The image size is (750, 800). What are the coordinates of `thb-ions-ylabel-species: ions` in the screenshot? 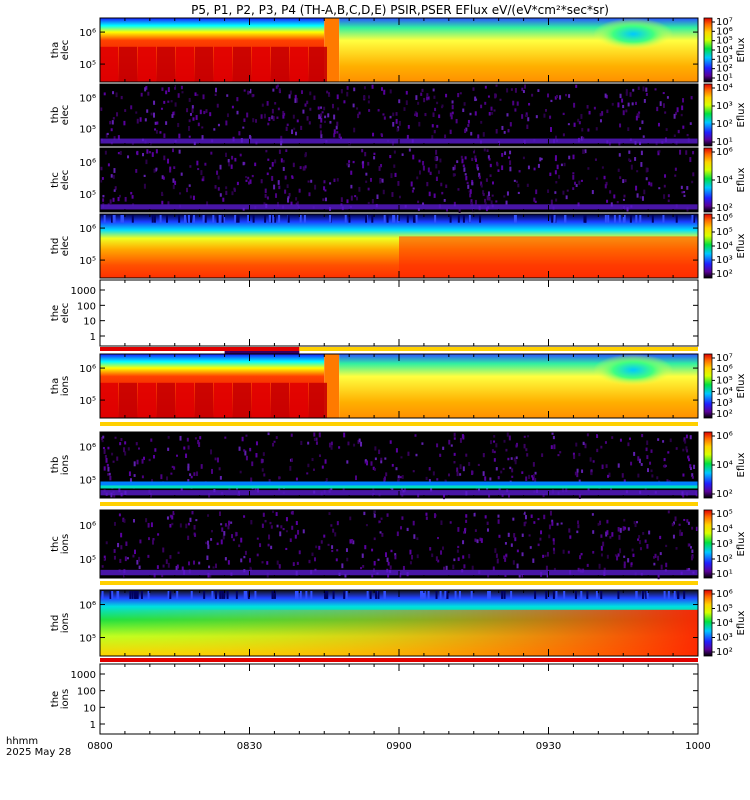 It's located at (65, 465).